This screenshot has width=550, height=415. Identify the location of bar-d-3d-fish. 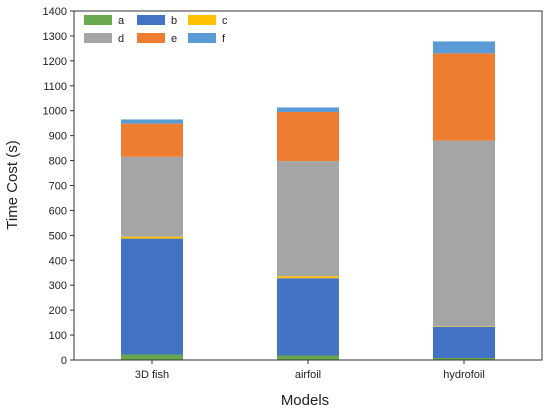
(152, 196).